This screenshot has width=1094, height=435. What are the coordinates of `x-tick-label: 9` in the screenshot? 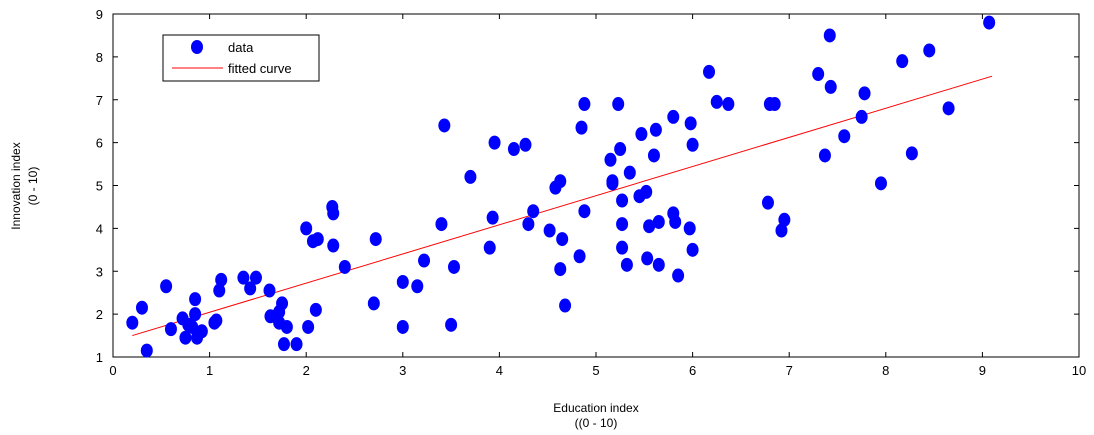 It's located at (982, 370).